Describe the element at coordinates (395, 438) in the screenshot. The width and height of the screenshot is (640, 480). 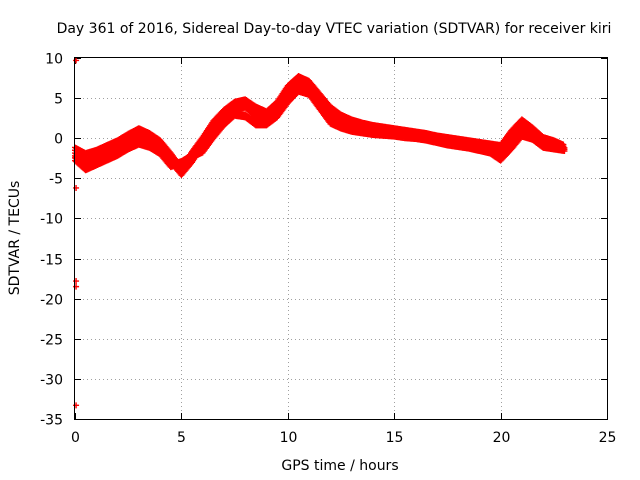
I see `x-tick-label: 15` at that location.